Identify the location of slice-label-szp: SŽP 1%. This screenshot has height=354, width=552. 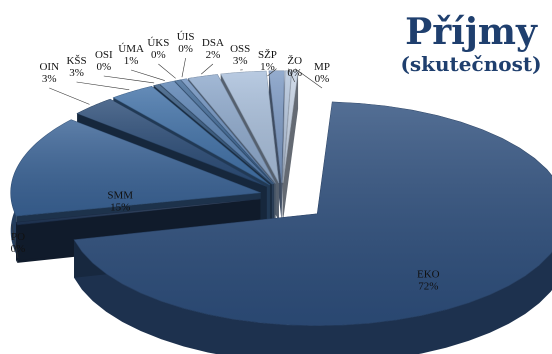
(267, 61).